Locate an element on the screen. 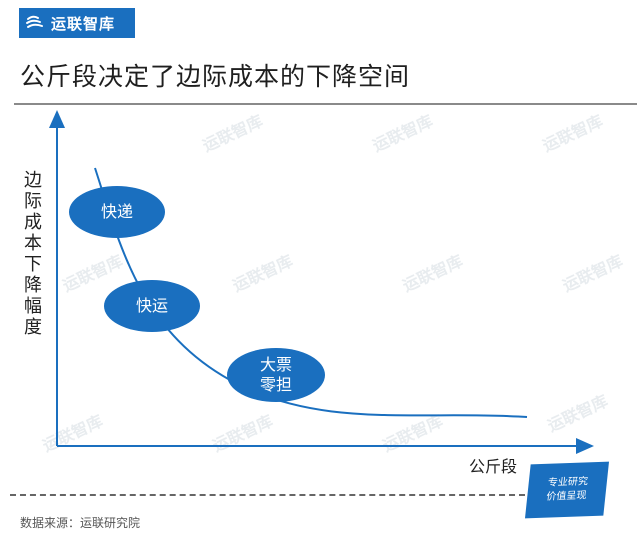 This screenshot has height=539, width=637. bubble-label: 快运 is located at coordinates (151, 305).